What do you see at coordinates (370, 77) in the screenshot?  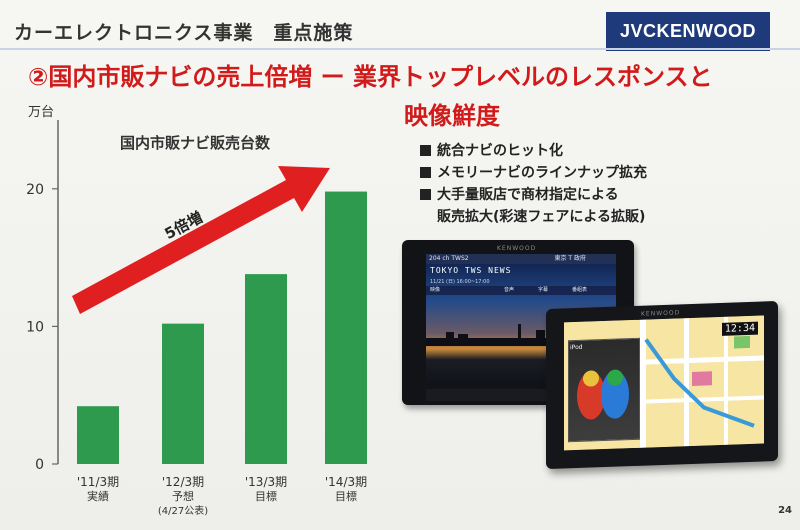 I see `headline: ②国内市販ナビの売上倍増 ー 業界トップレベルのレスポンスと` at bounding box center [370, 77].